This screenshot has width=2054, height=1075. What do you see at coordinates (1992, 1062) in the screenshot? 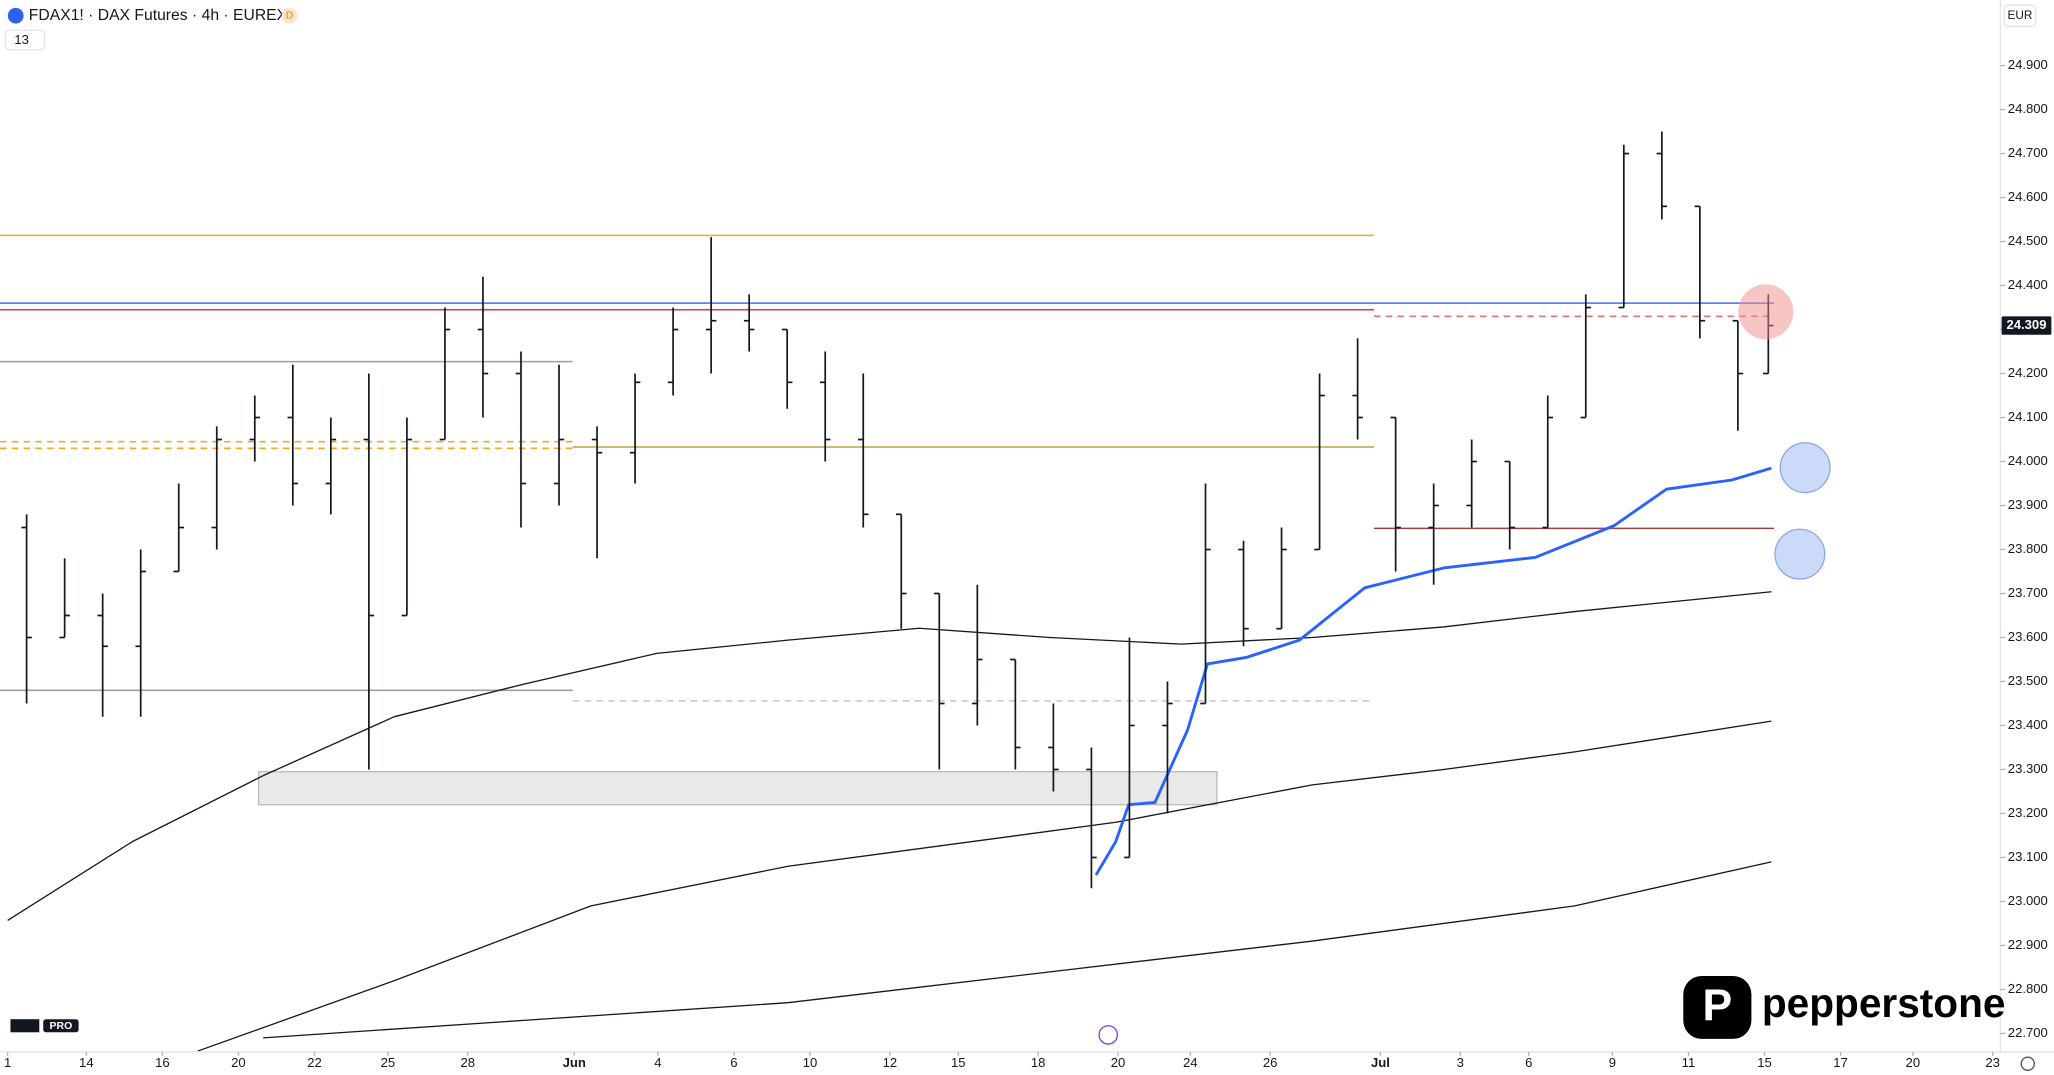
I see `x-tick-label: 23` at bounding box center [1992, 1062].